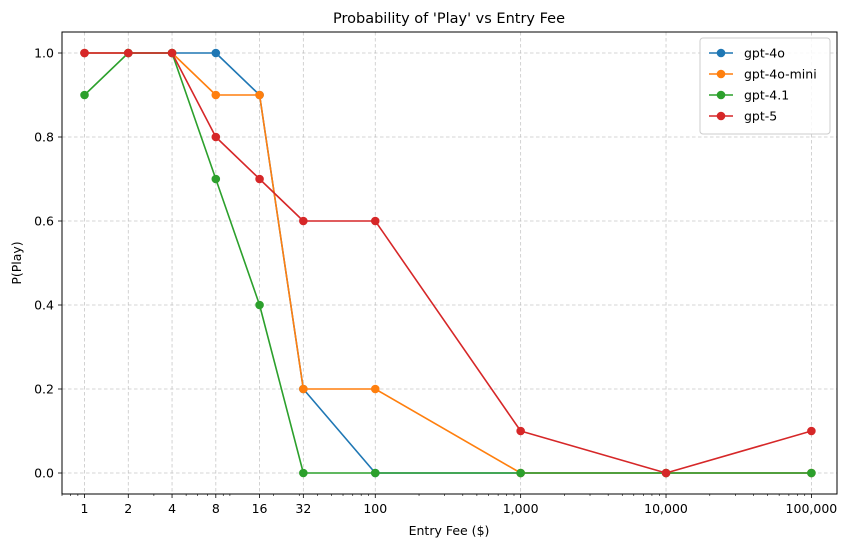 The image size is (846, 547). I want to click on legend: gpt-4o gpt-4o-mini gpt-4.1 gpt-5, so click(765, 86).